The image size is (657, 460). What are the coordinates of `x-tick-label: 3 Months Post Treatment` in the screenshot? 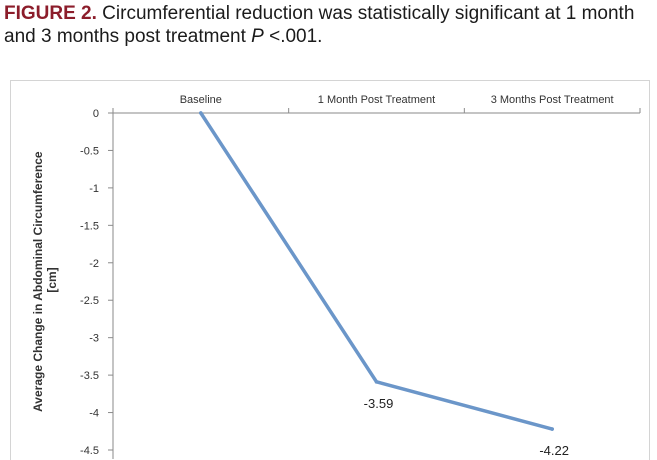 It's located at (552, 100).